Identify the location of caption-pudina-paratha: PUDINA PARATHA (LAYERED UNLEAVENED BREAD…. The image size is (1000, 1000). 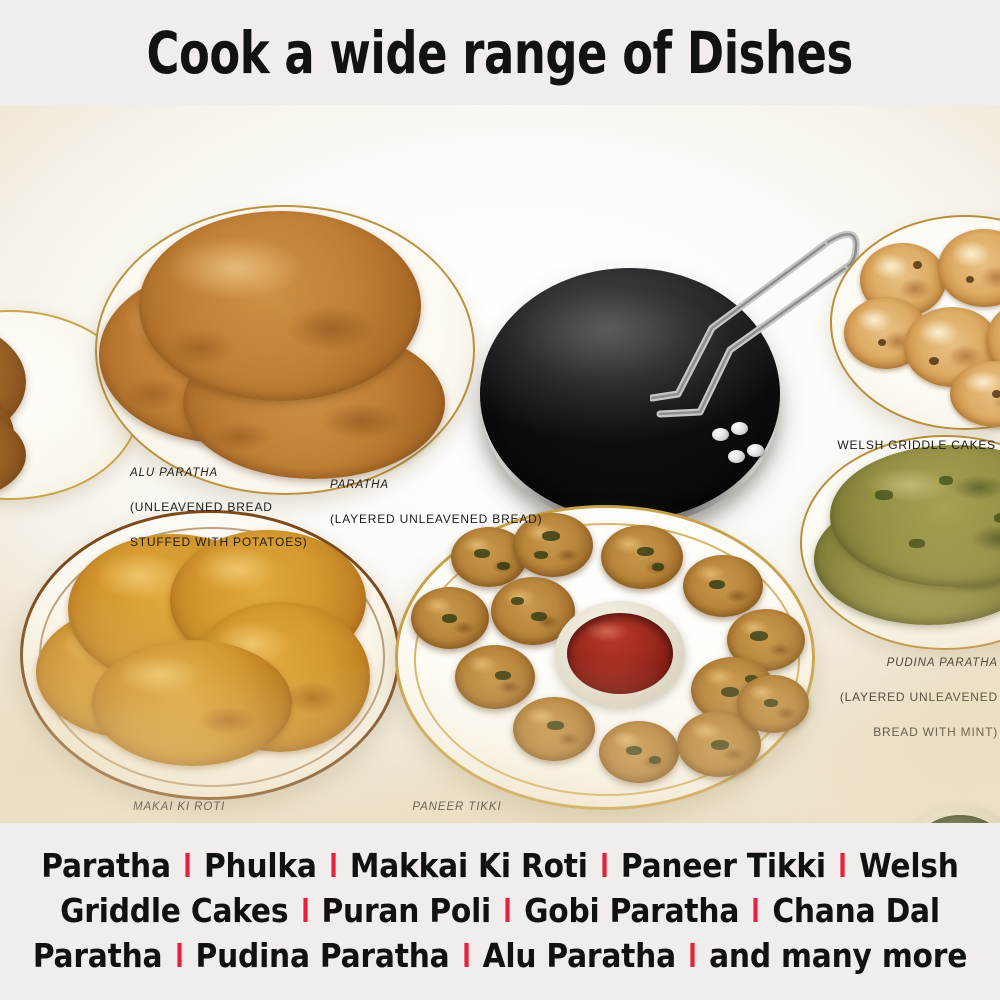
(883, 698).